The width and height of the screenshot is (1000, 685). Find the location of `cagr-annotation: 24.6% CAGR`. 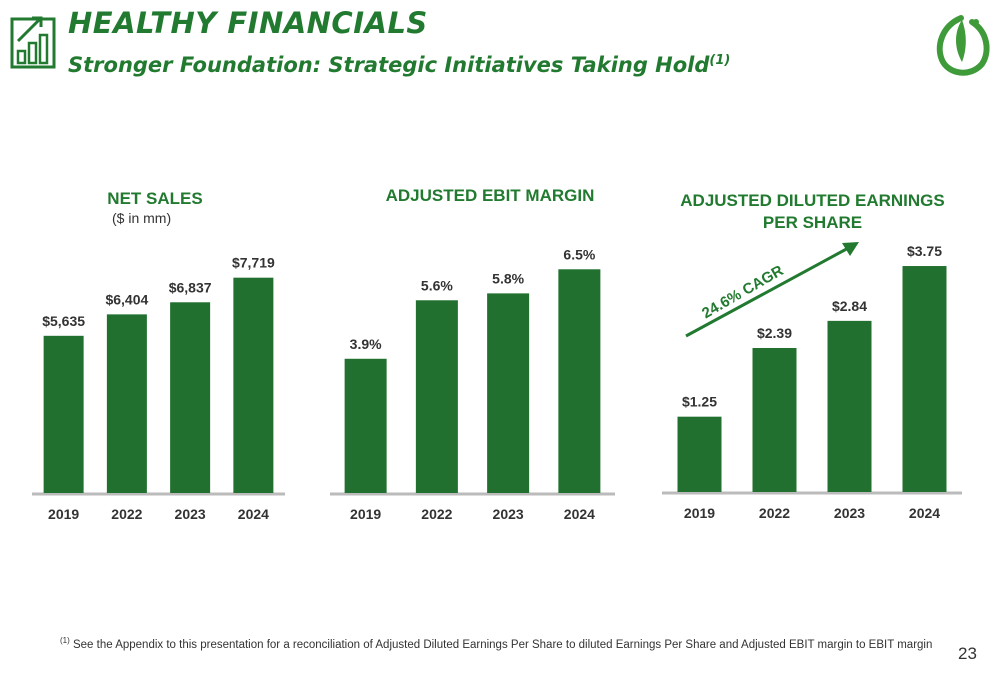

cagr-annotation: 24.6% CAGR is located at coordinates (742, 292).